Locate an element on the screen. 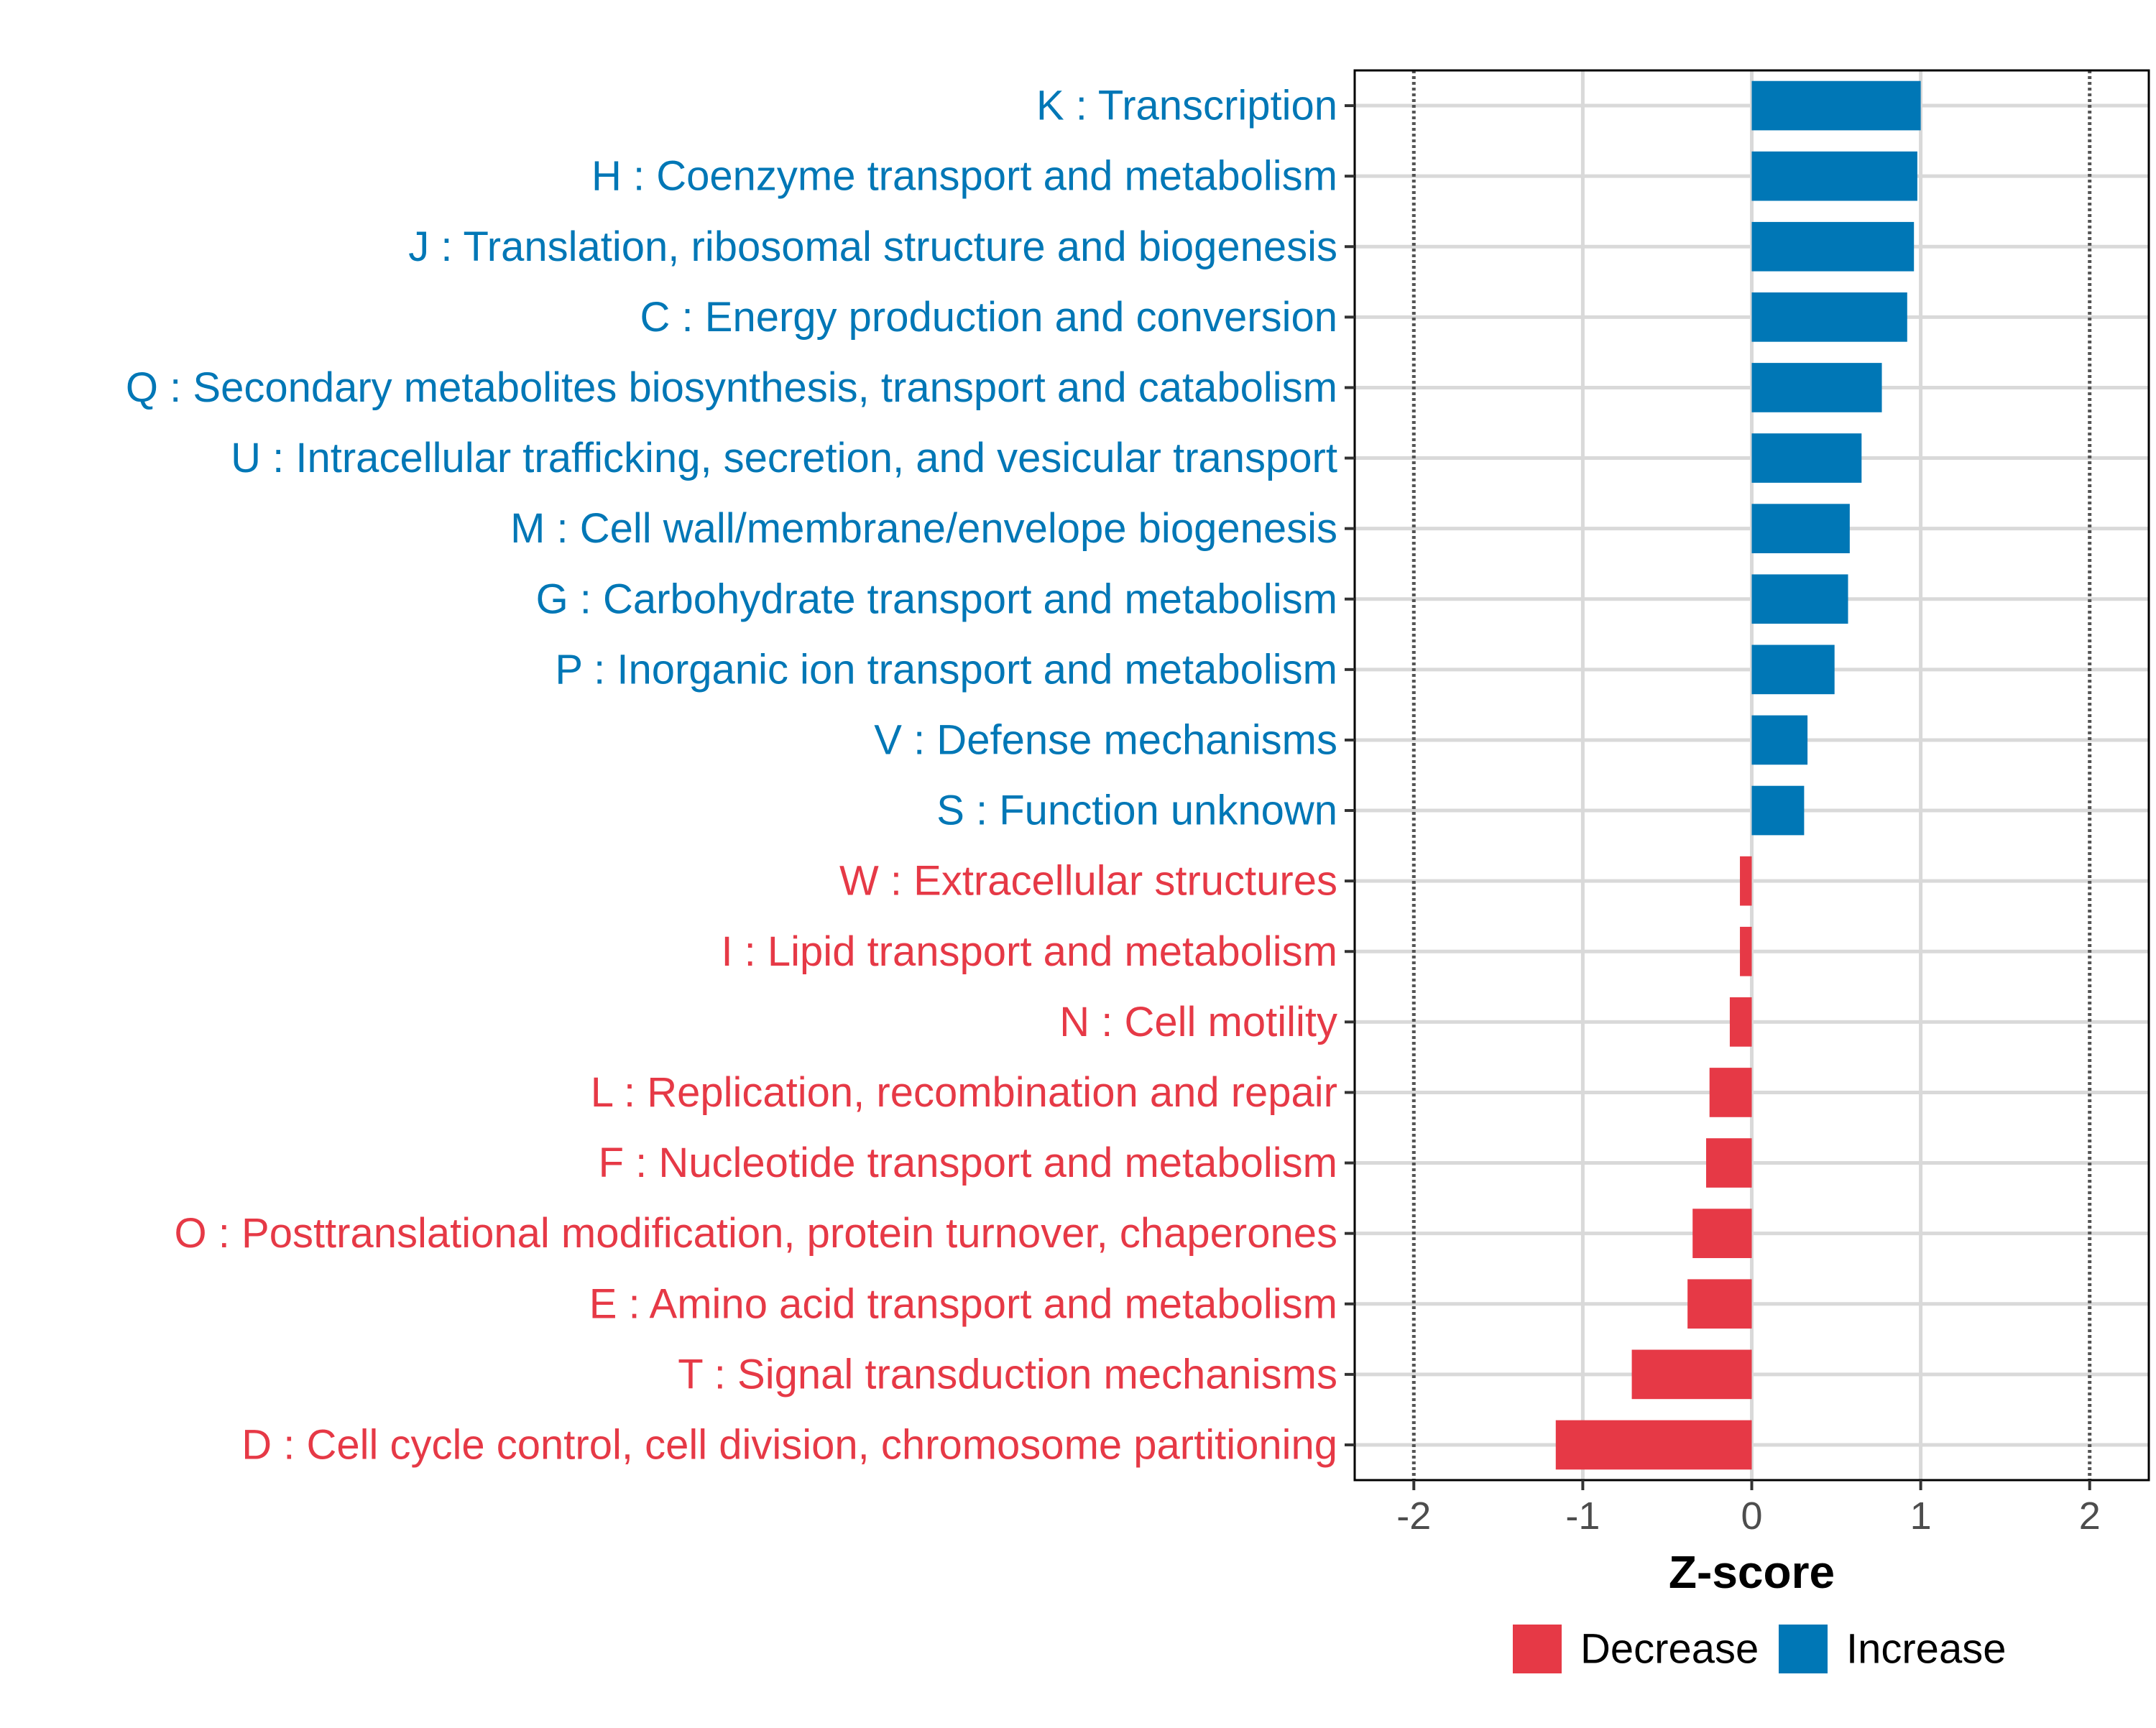  bar-q is located at coordinates (1817, 388).